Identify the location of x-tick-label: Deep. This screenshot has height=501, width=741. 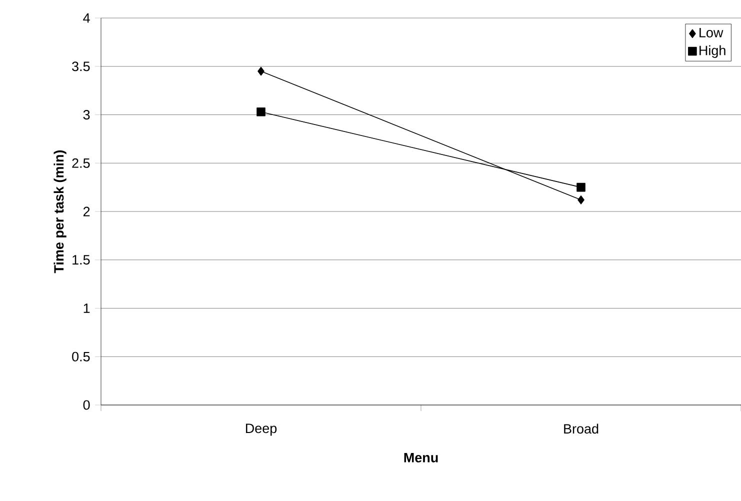
(261, 430).